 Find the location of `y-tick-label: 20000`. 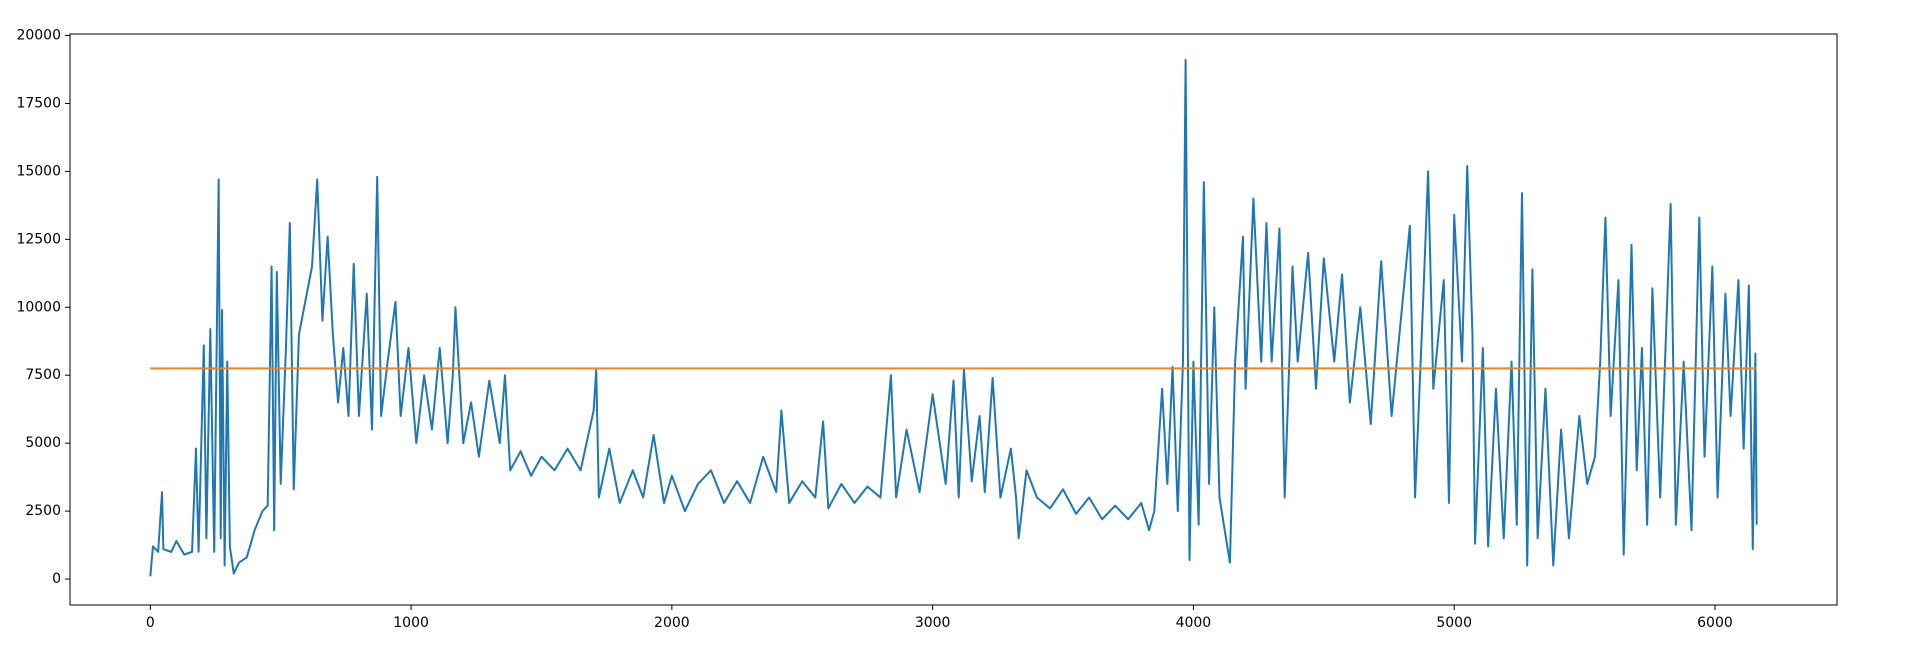

y-tick-label: 20000 is located at coordinates (38, 35).